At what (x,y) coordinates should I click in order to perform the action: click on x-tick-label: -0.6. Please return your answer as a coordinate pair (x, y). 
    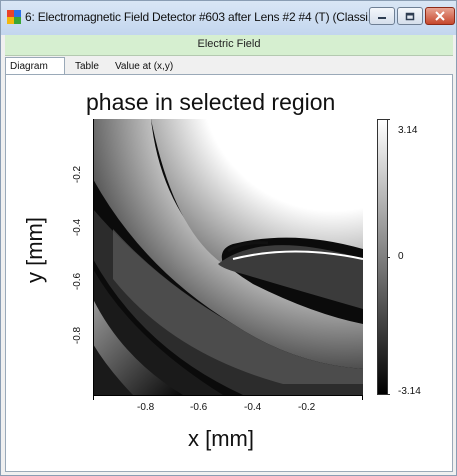
    Looking at the image, I should click on (199, 407).